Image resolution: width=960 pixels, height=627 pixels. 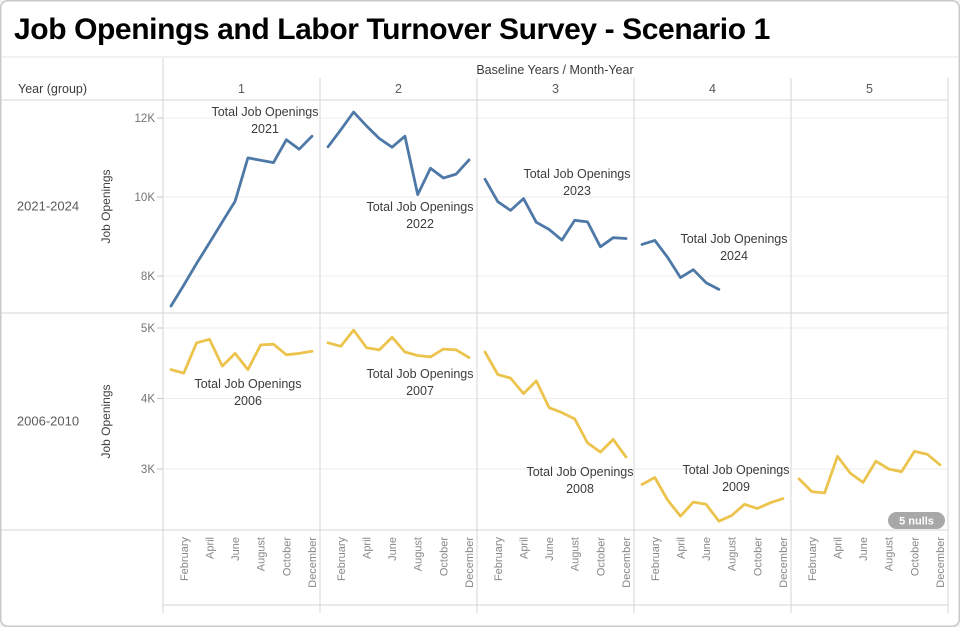 I want to click on row-group-label-2006-2010: 2006-2010, so click(x=48, y=421).